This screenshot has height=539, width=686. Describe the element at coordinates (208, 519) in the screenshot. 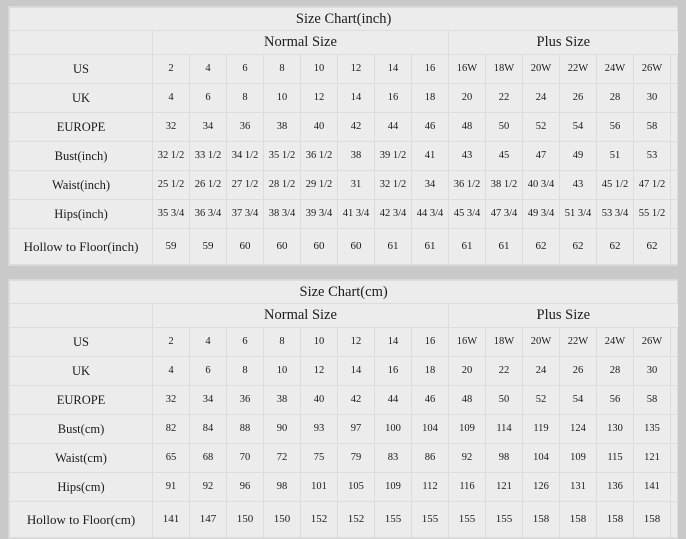

I see `data-cell: 147` at that location.